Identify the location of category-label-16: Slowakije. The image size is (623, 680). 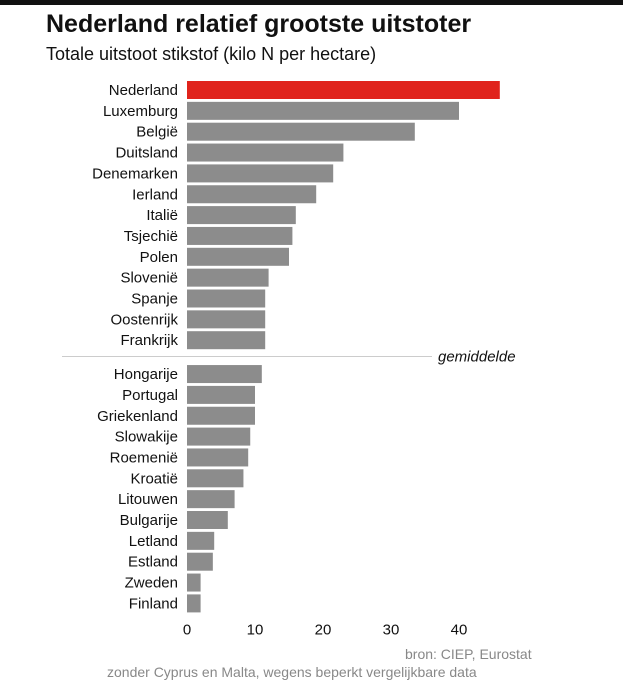
(146, 437).